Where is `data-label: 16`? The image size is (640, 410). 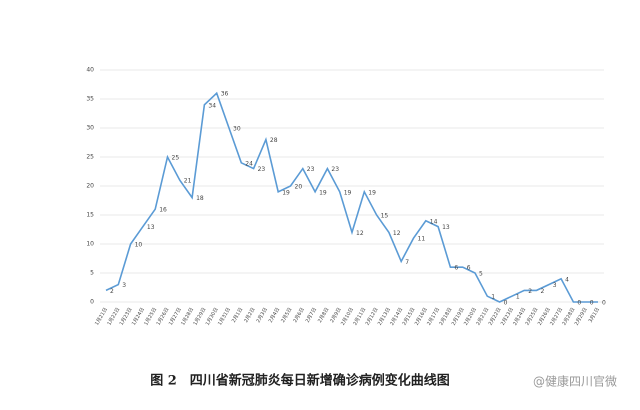
data-label: 16 is located at coordinates (163, 210).